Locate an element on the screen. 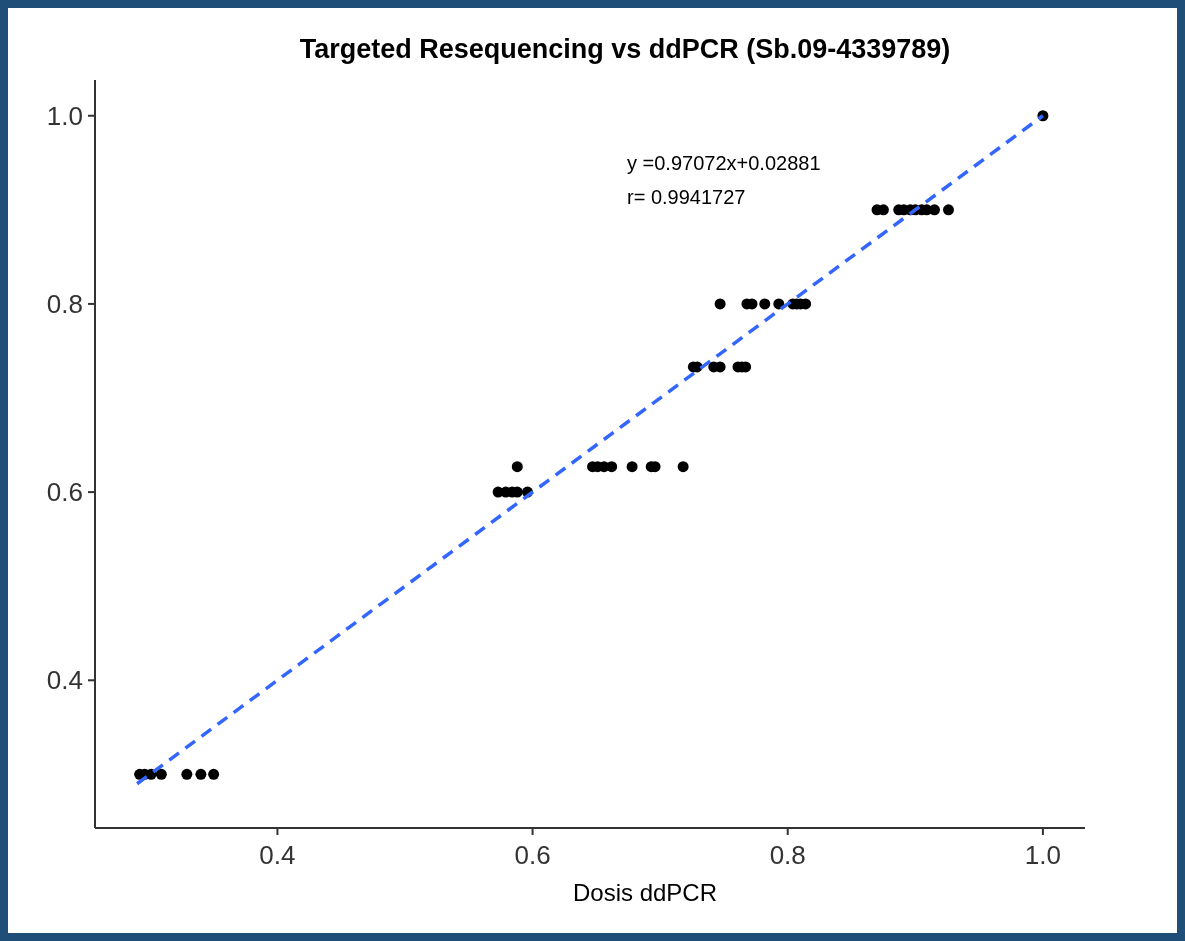  x-tick-label: 1.0 is located at coordinates (1042, 855).